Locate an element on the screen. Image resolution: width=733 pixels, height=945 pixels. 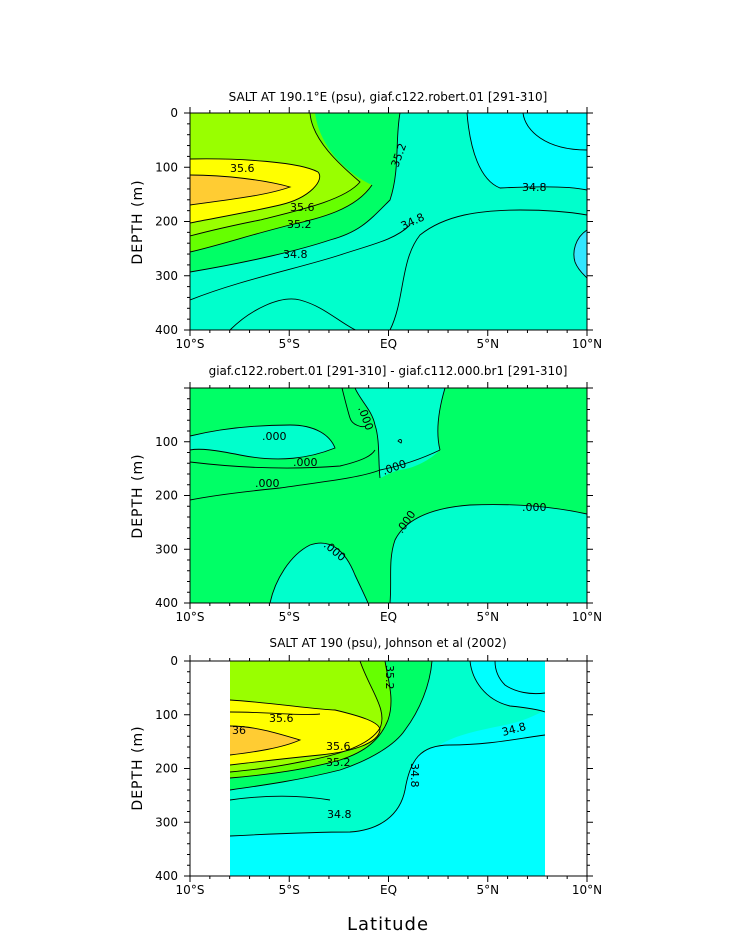
panel-3-fill is located at coordinates (387, 768).